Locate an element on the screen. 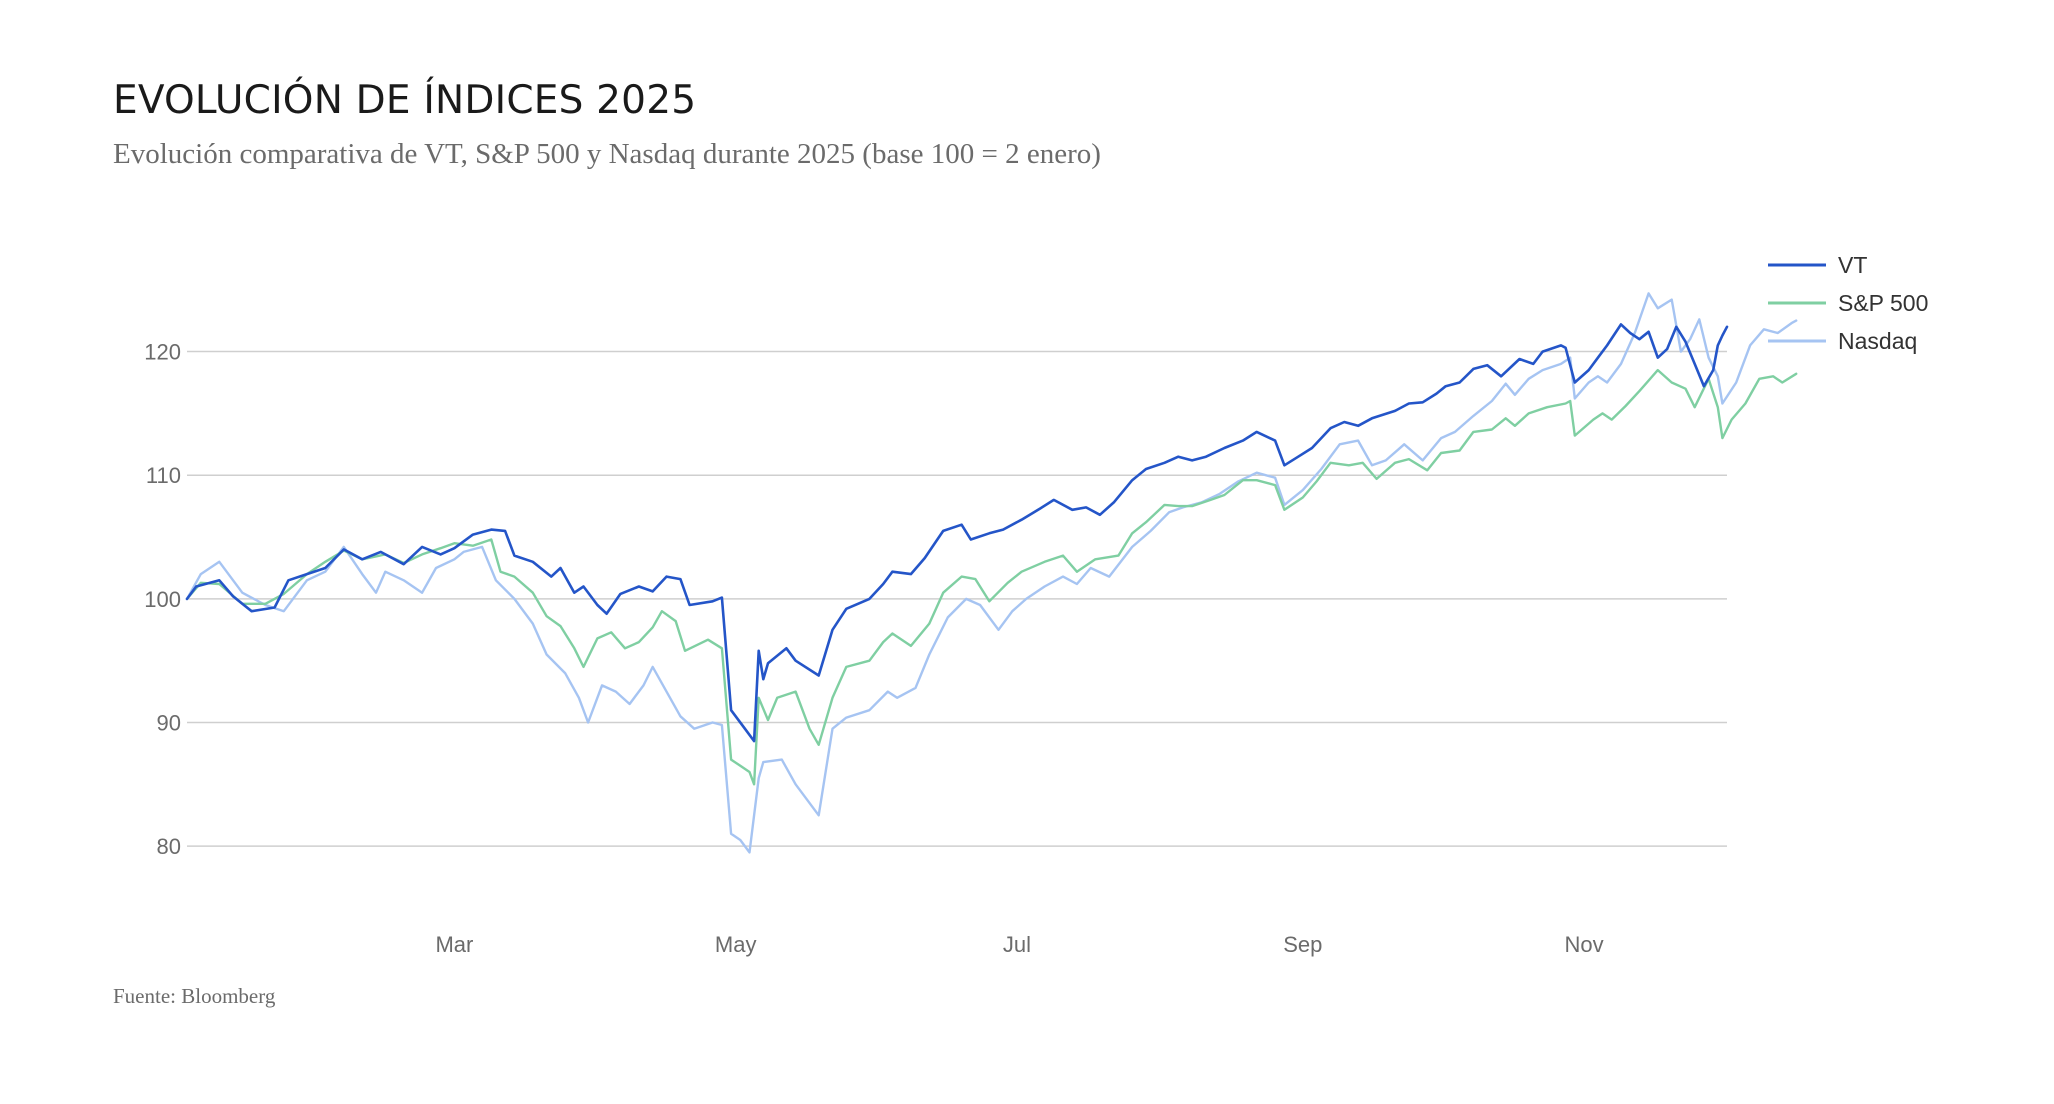 This screenshot has height=1104, width=2054. x-tick-label: Nov is located at coordinates (1584, 944).